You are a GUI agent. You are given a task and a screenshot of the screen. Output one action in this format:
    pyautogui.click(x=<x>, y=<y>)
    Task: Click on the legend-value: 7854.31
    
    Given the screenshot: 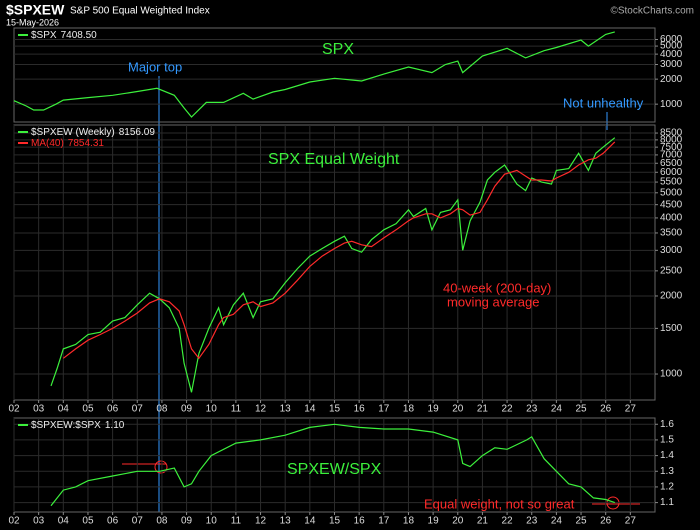 What is the action you would take?
    pyautogui.click(x=86, y=143)
    